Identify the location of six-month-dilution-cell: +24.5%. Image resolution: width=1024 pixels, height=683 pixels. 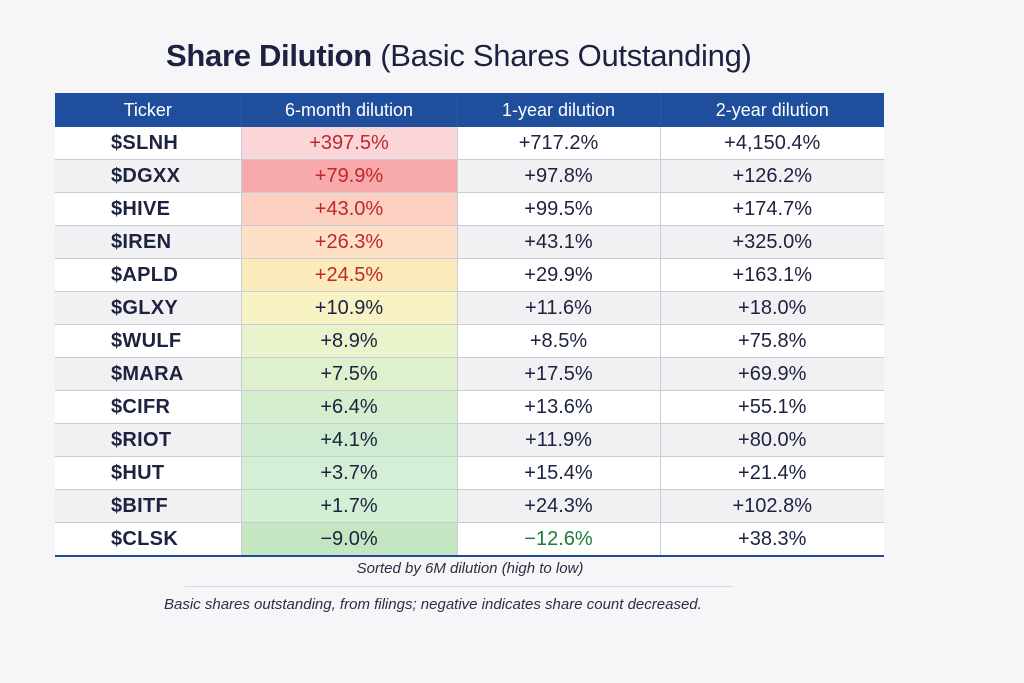
(349, 275).